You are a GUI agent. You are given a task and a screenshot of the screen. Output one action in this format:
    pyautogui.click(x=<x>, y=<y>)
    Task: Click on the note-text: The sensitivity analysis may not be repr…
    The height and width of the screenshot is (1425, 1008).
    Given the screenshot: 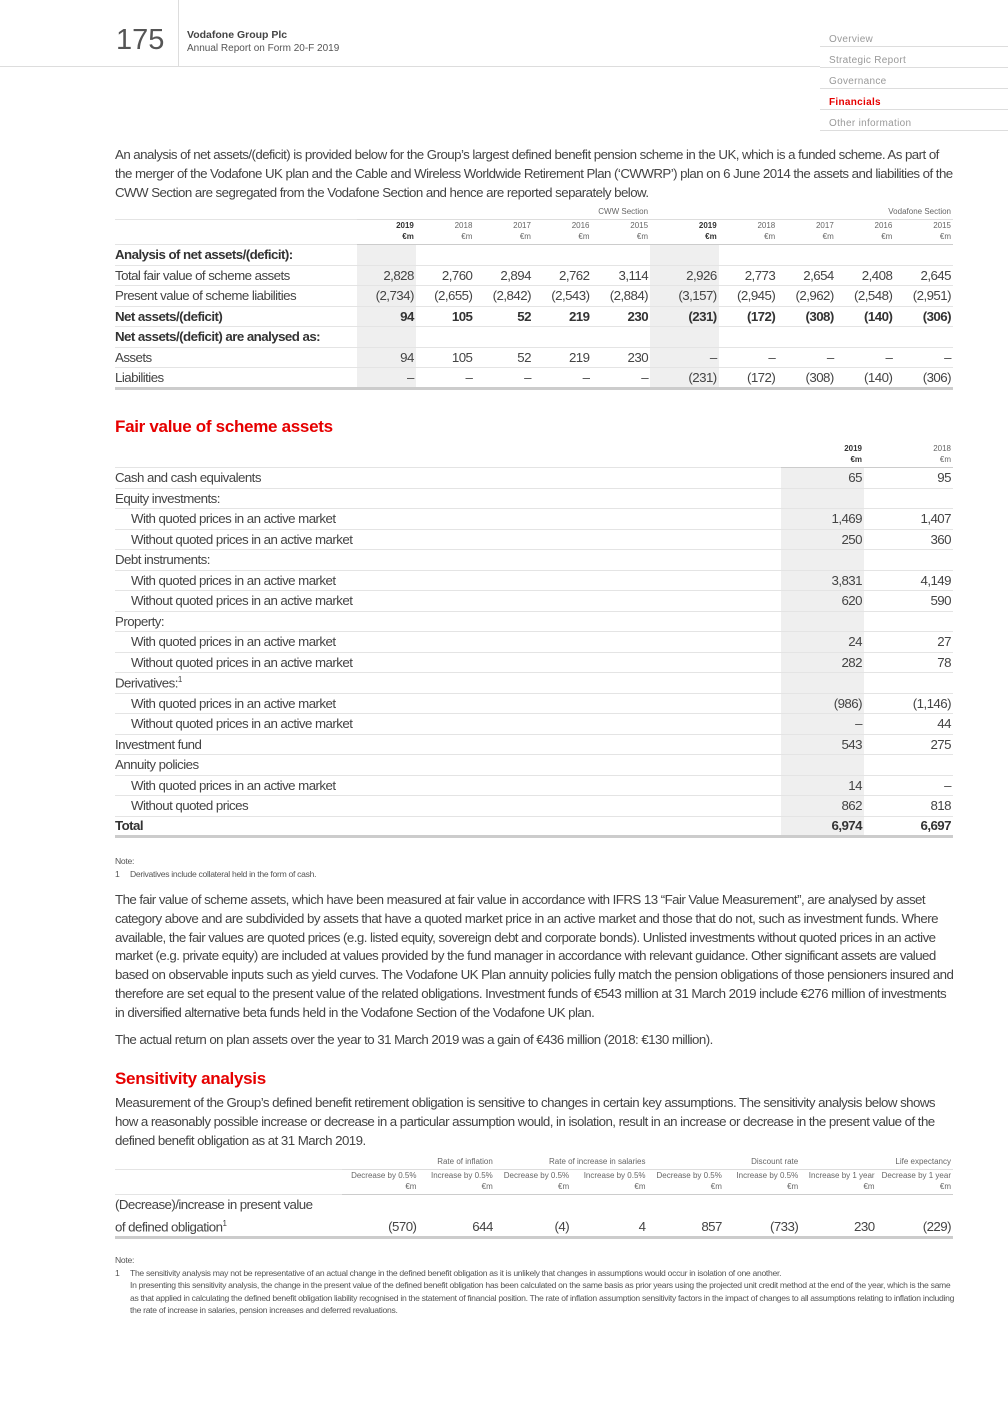 What is the action you would take?
    pyautogui.click(x=456, y=1272)
    